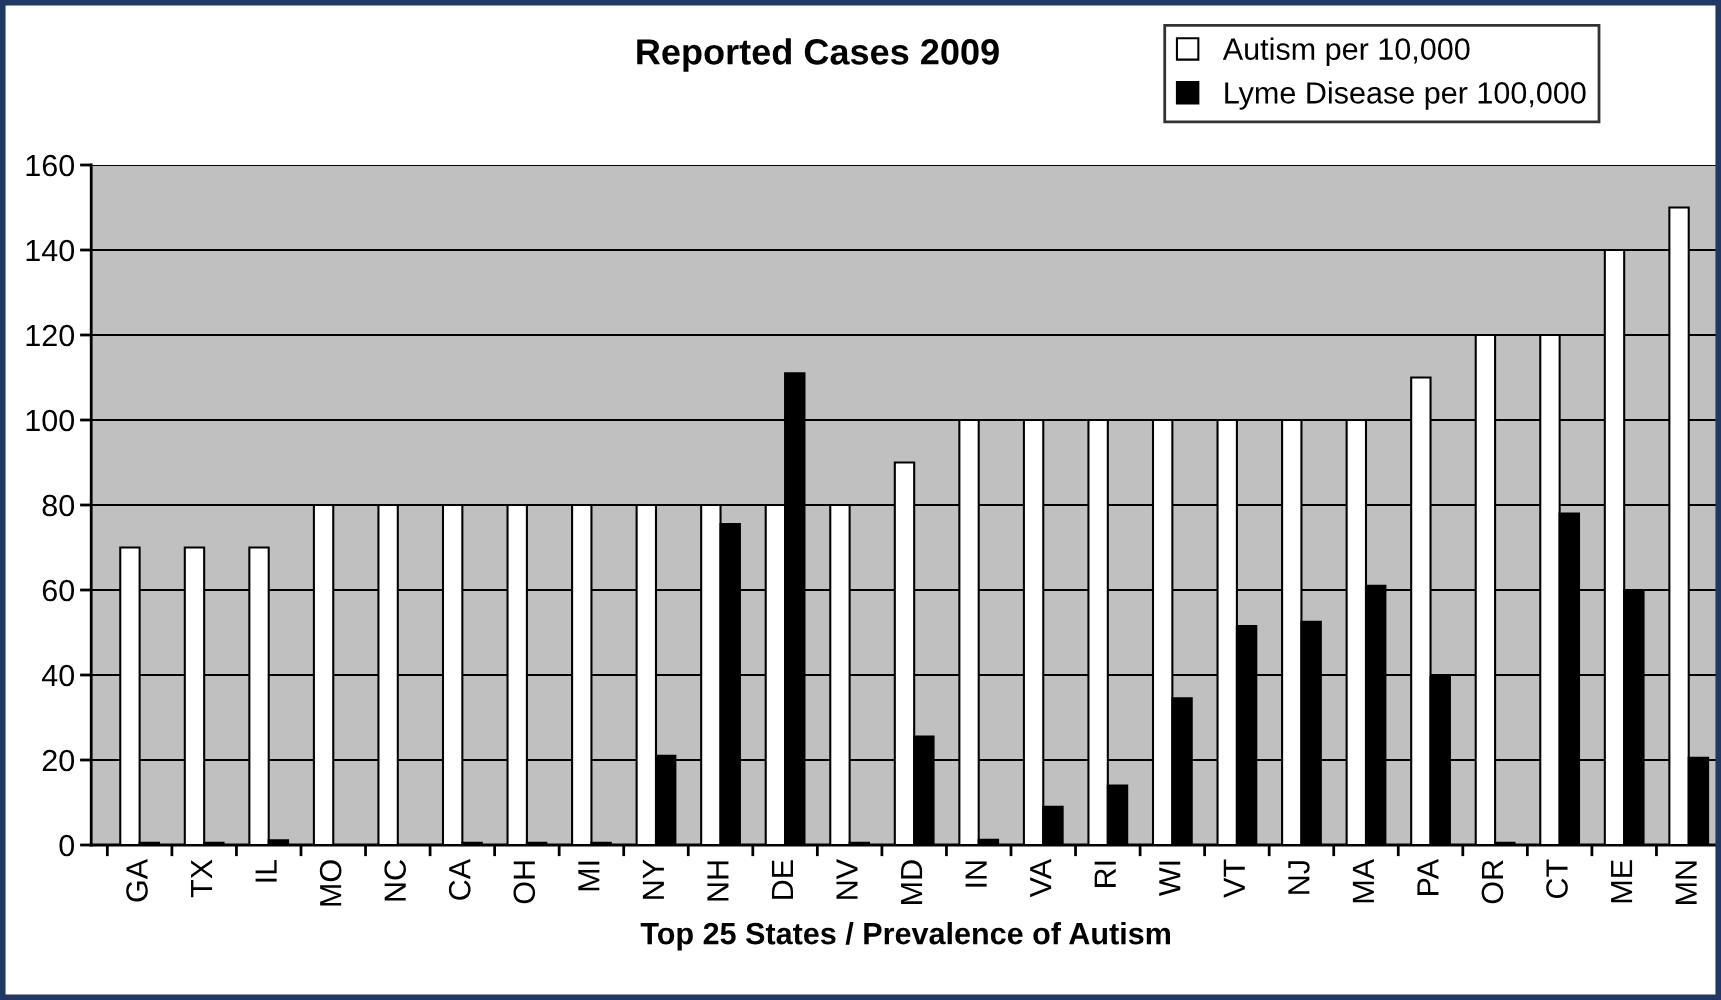  Describe the element at coordinates (718, 881) in the screenshot. I see `x-tick-label: NH` at that location.